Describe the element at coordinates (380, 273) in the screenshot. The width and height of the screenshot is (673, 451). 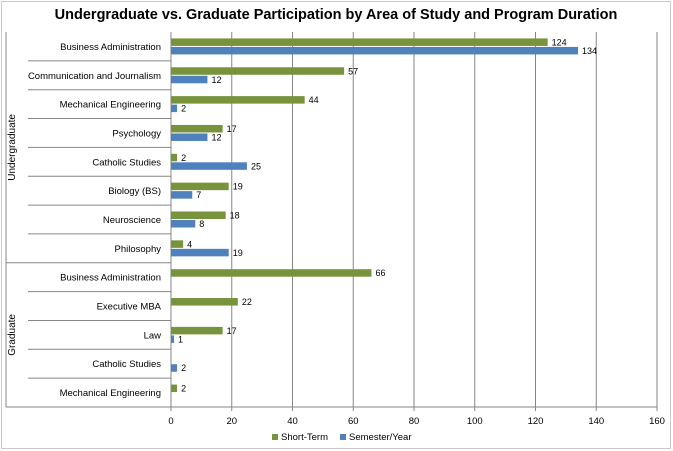
I see `data-label: 66` at that location.